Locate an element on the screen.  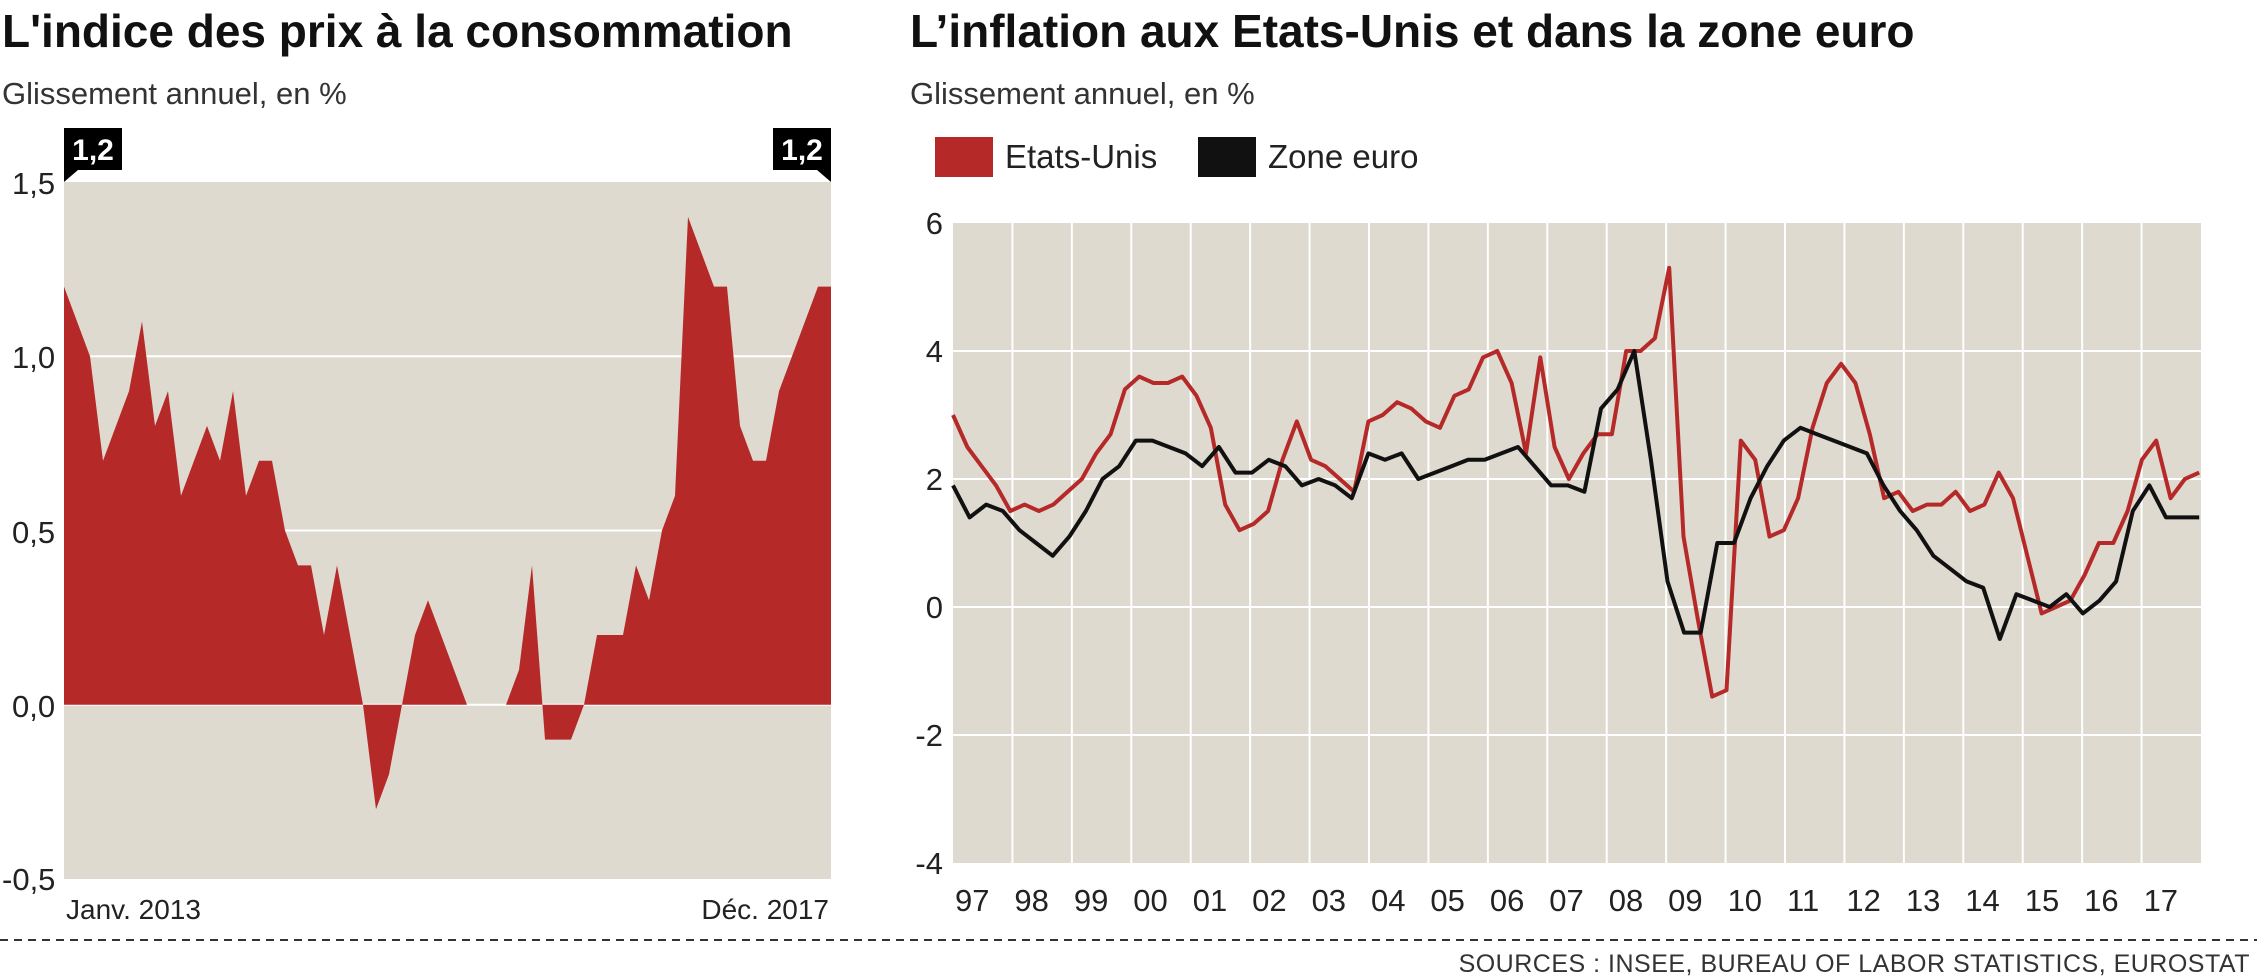
left-y-tick: 0,0 is located at coordinates (33, 706).